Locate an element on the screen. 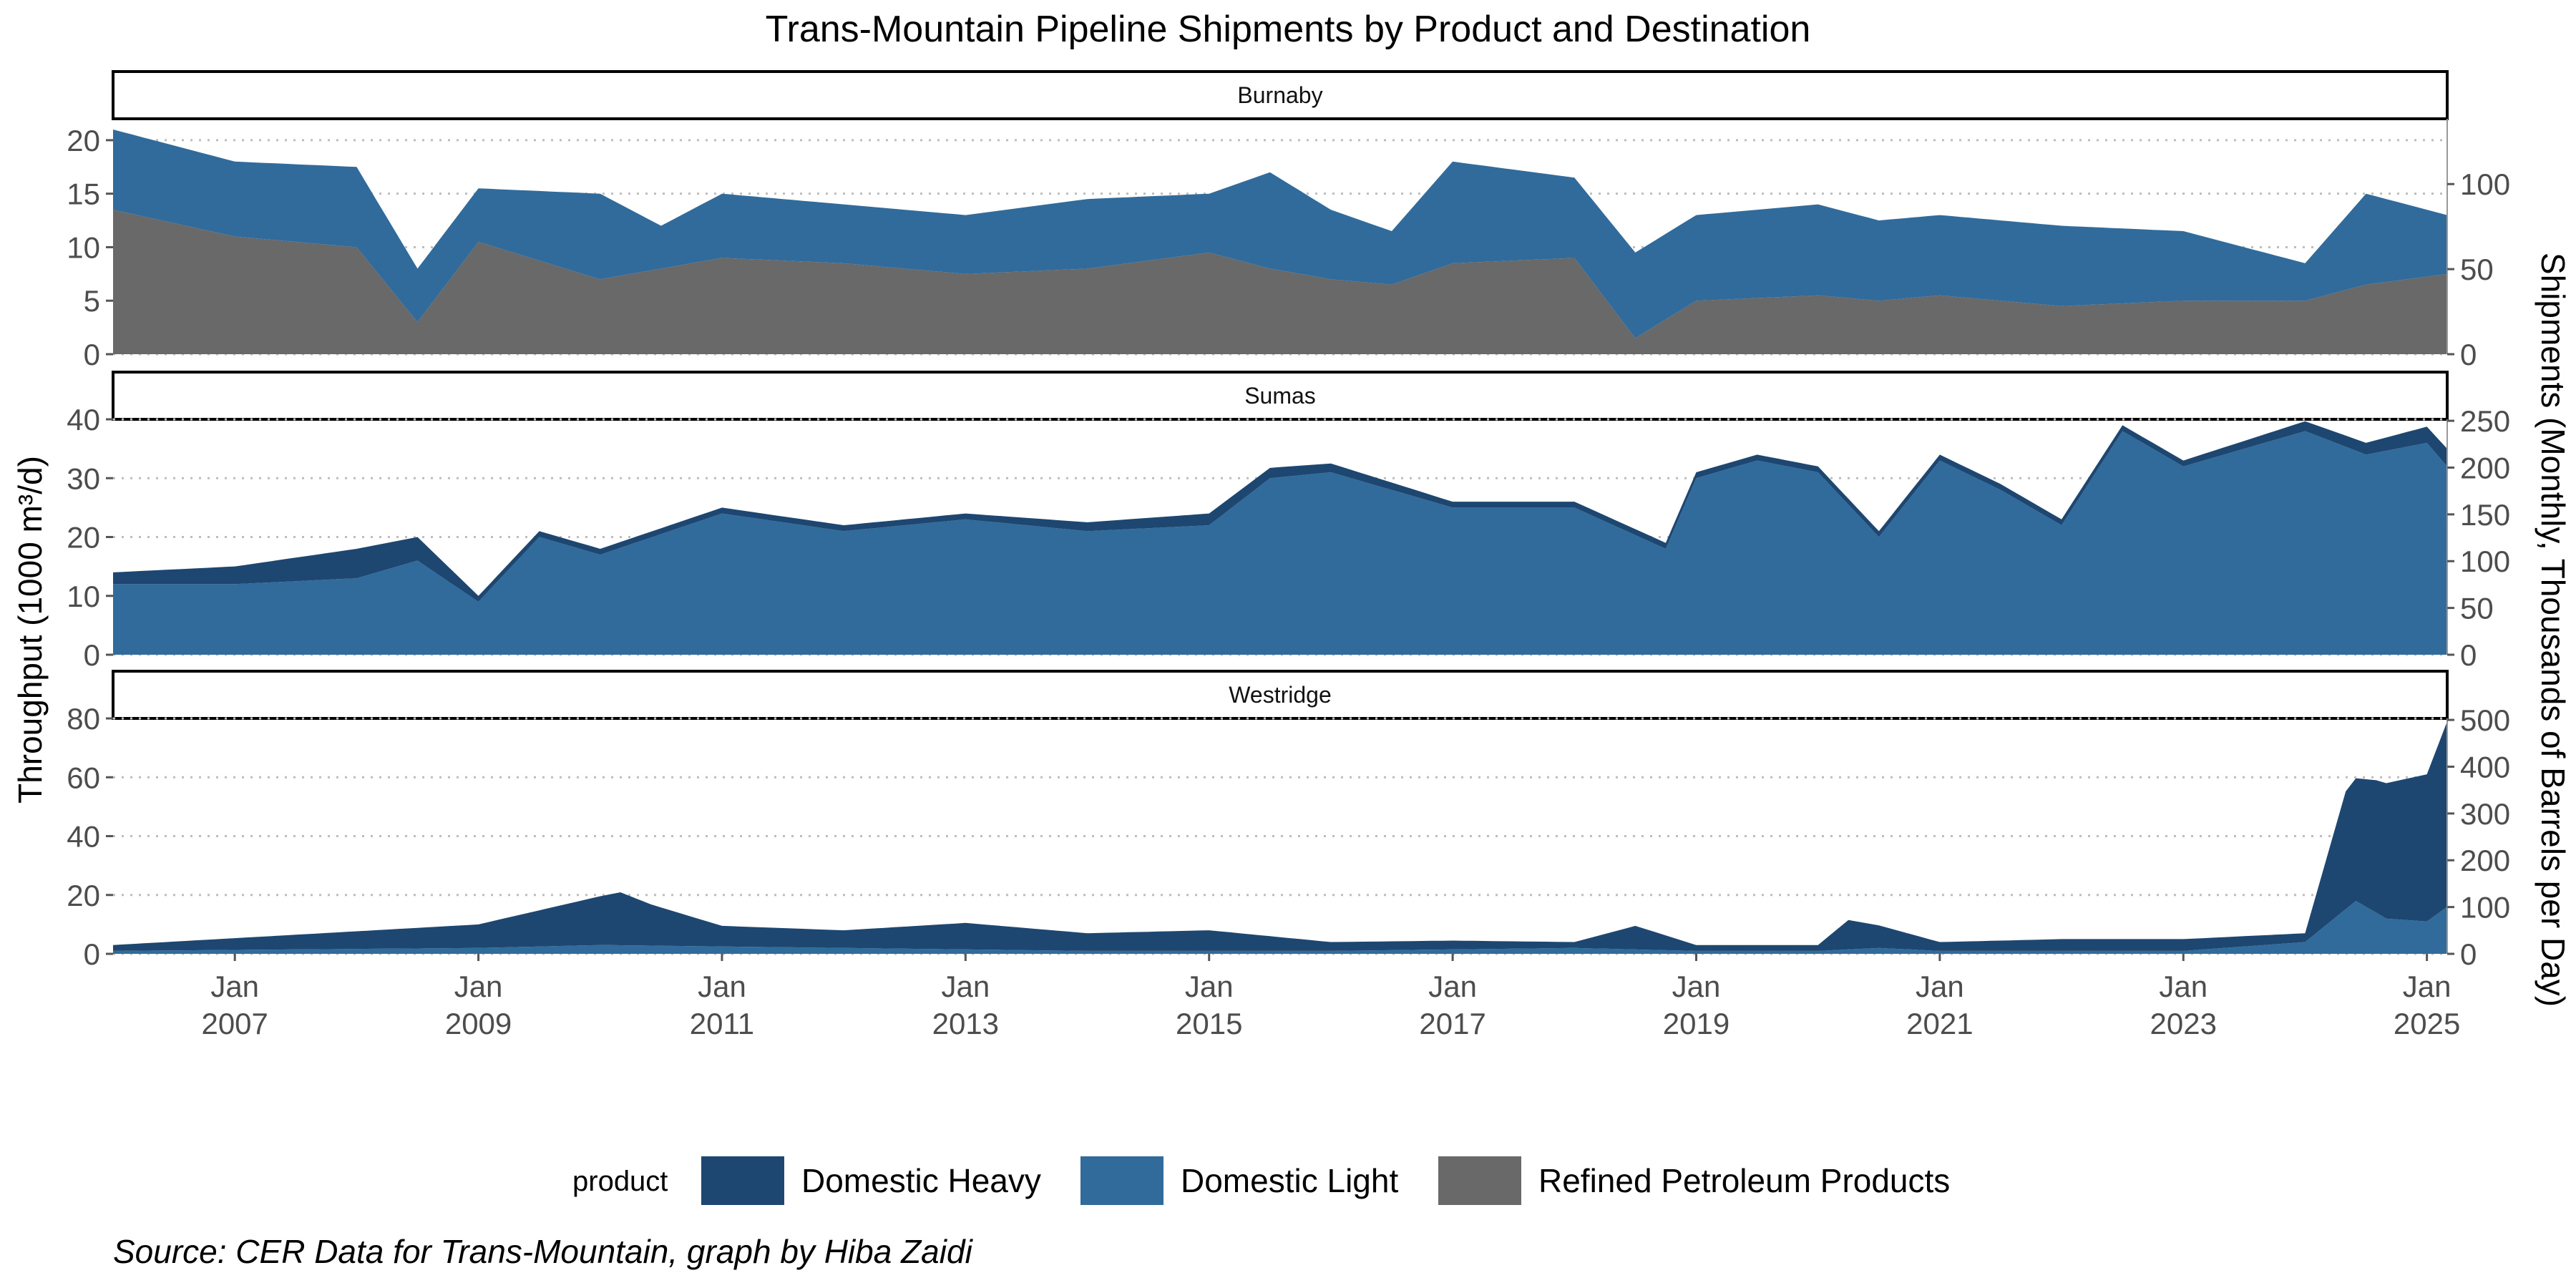 The width and height of the screenshot is (2576, 1288). y2-tick-label: 500 is located at coordinates (2485, 720).